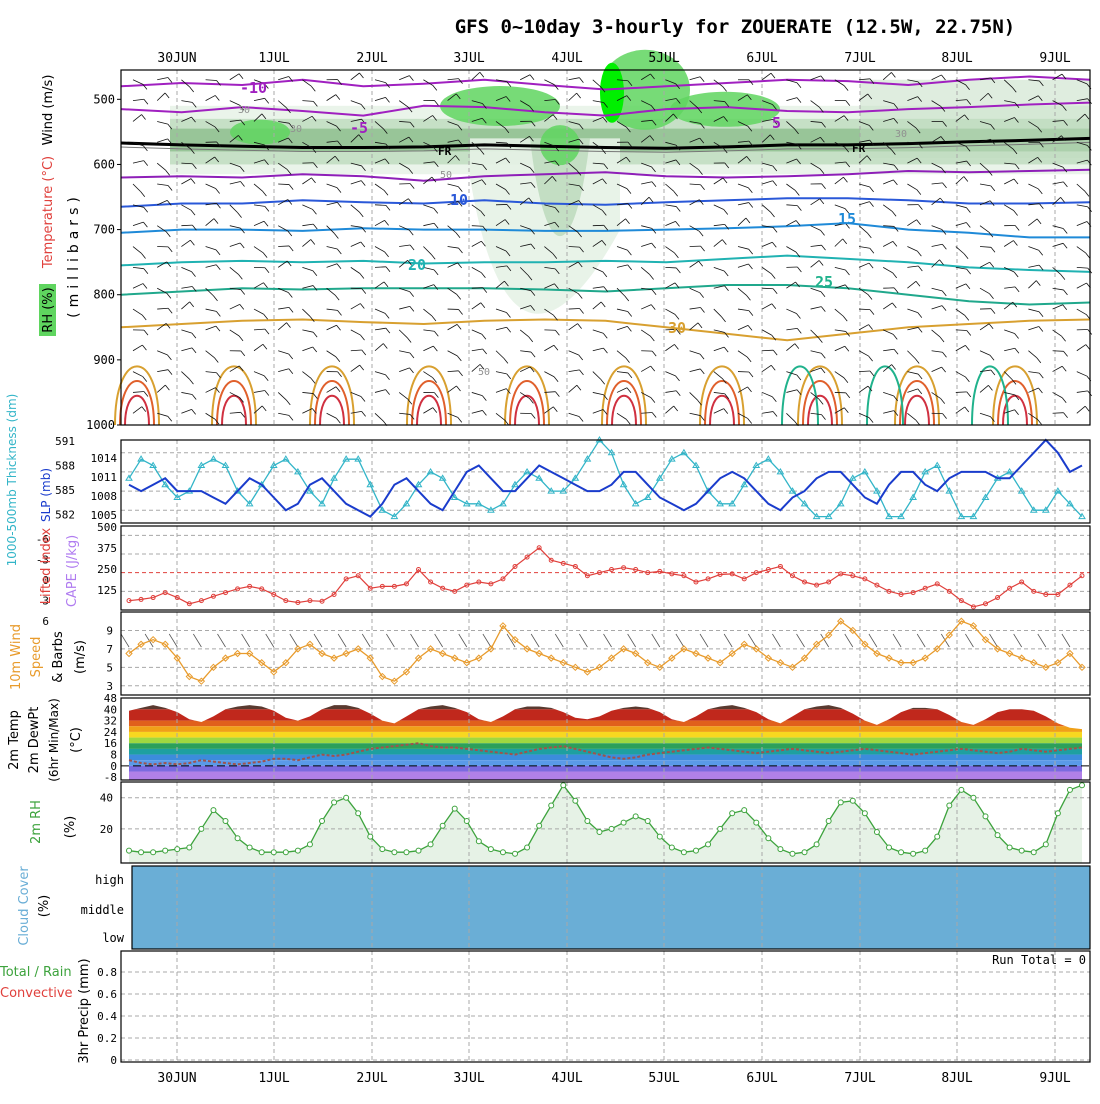  What do you see at coordinates (234, 410) in the screenshot?
I see `temperature-contour` at bounding box center [234, 410].